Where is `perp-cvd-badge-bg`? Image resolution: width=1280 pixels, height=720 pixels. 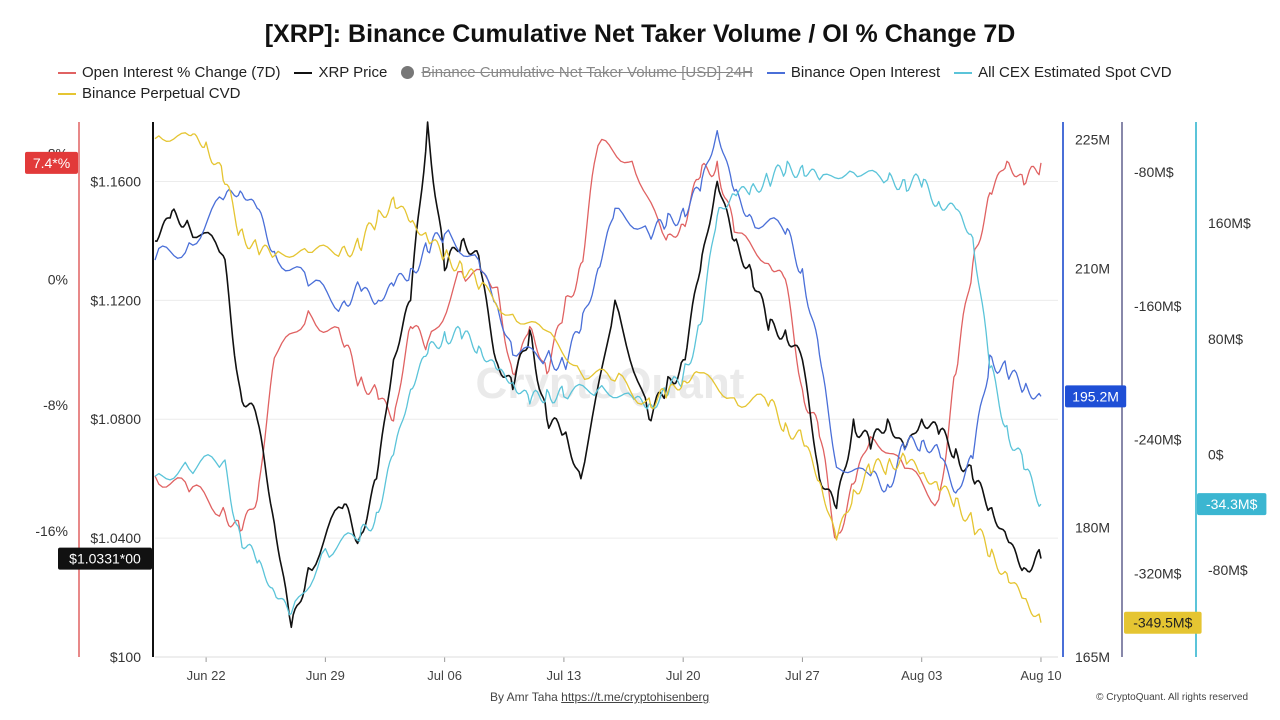 perp-cvd-badge-bg is located at coordinates (1163, 622).